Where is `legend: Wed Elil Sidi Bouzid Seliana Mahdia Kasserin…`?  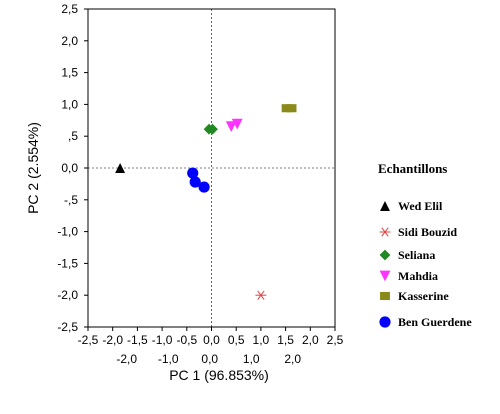 legend: Wed Elil Sidi Bouzid Seliana Mahdia Kasserin… is located at coordinates (425, 264).